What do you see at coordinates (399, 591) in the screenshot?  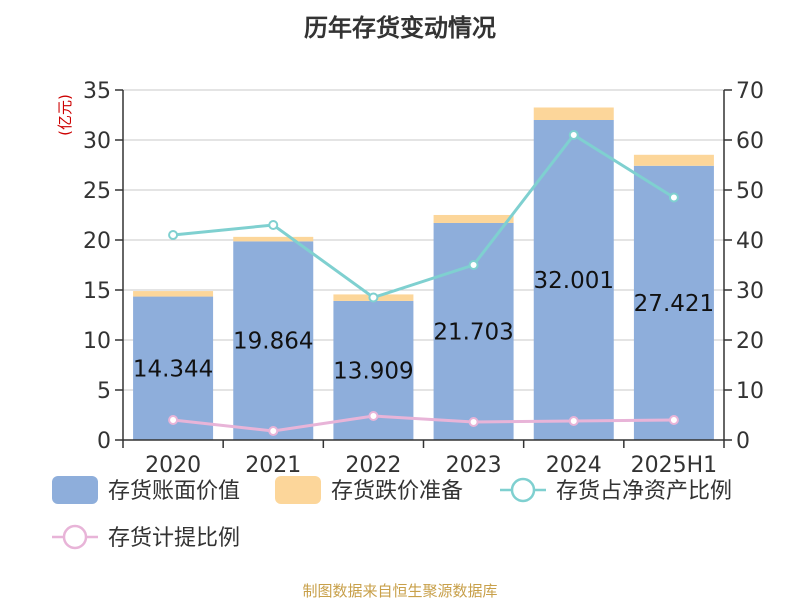 I see `source-note: 制图数据来自恒生聚源数据库` at bounding box center [399, 591].